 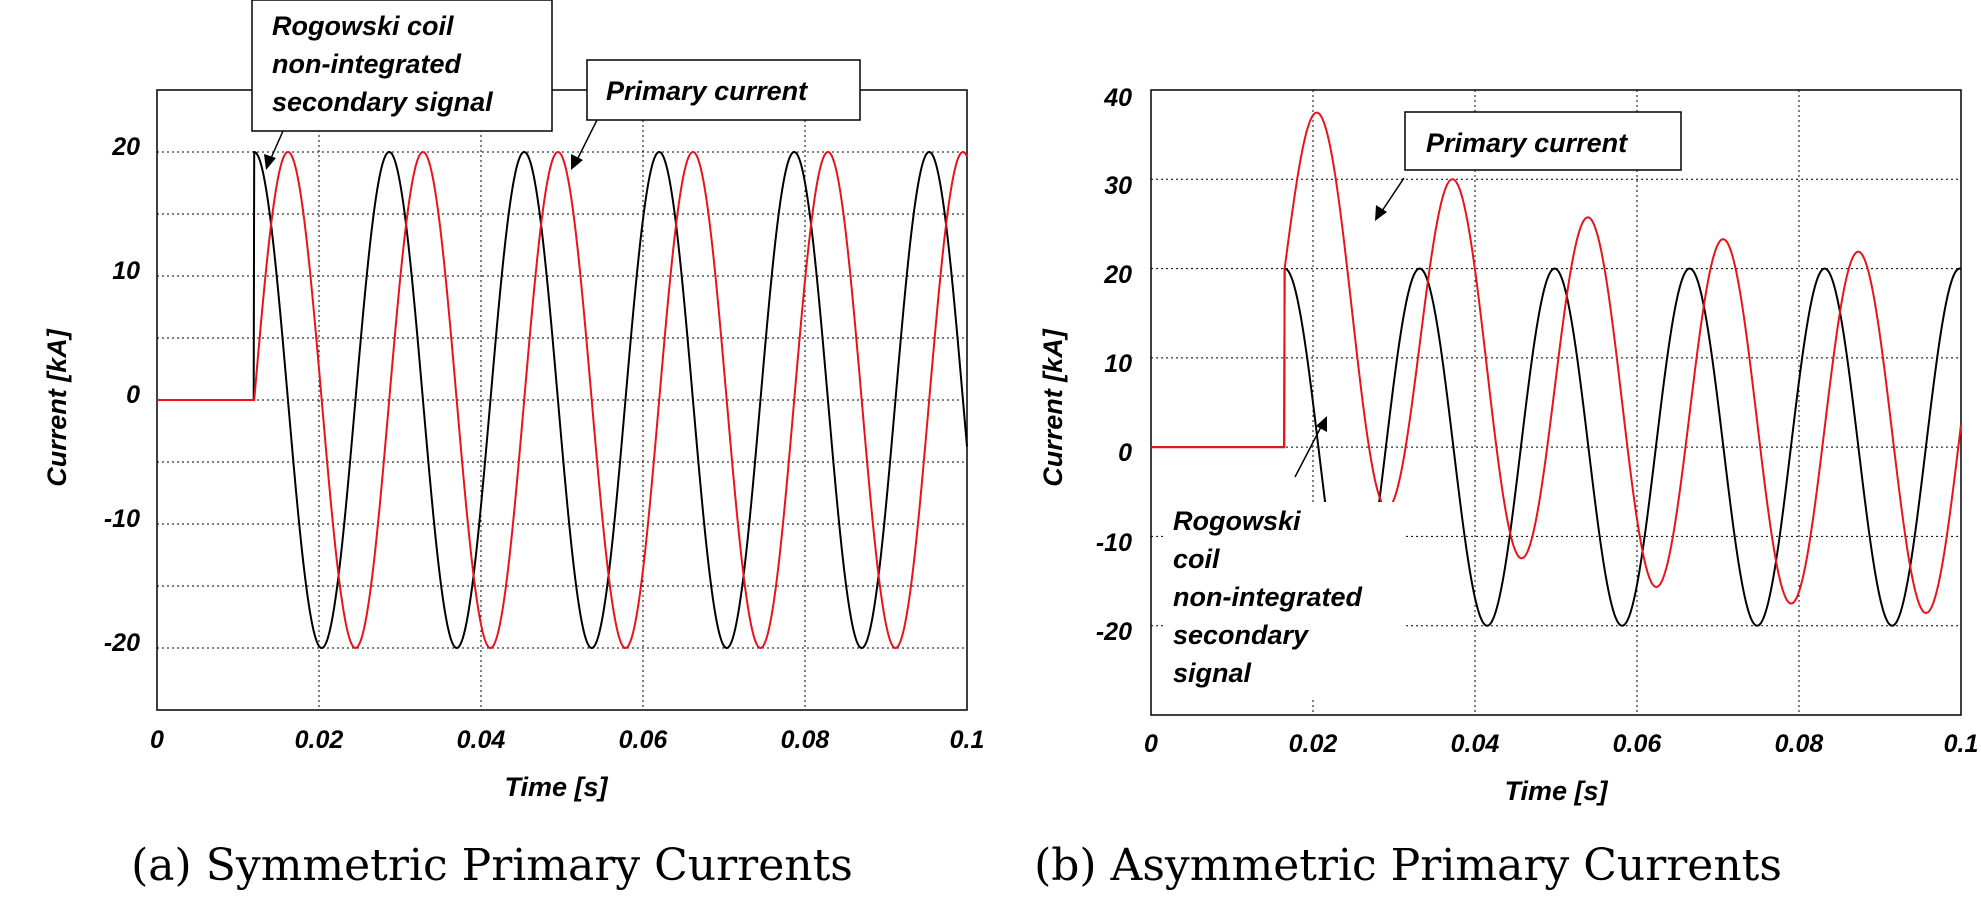 I want to click on chart-b-xlabel: Time [s], so click(x=1556, y=791).